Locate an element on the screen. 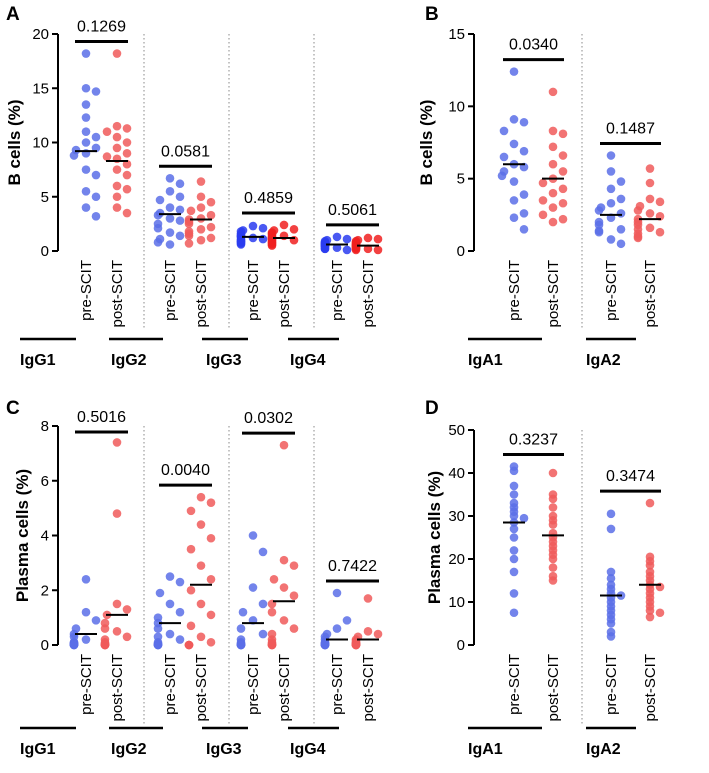 The width and height of the screenshot is (709, 773). panel-label: B is located at coordinates (432, 14).